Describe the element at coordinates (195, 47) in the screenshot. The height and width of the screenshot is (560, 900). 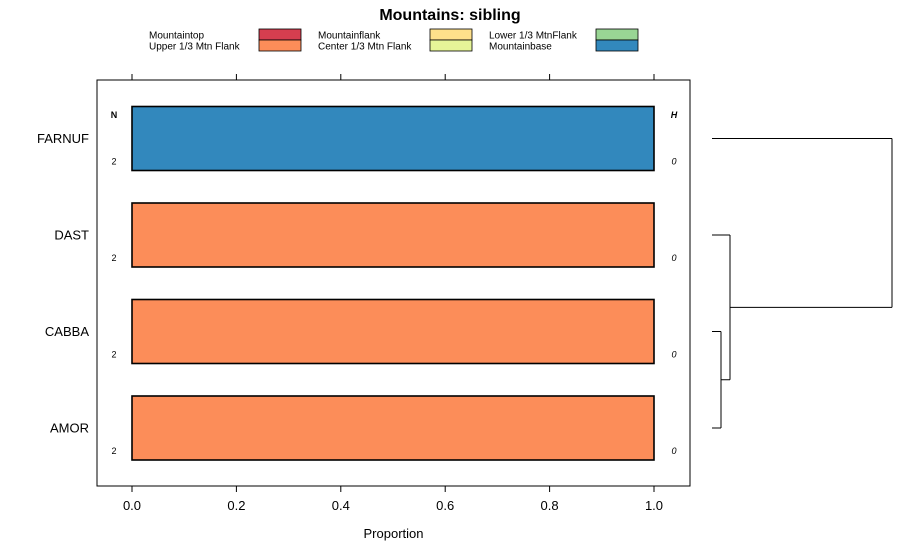
I see `legend-label: Upper 1/3 Mtn Flank` at that location.